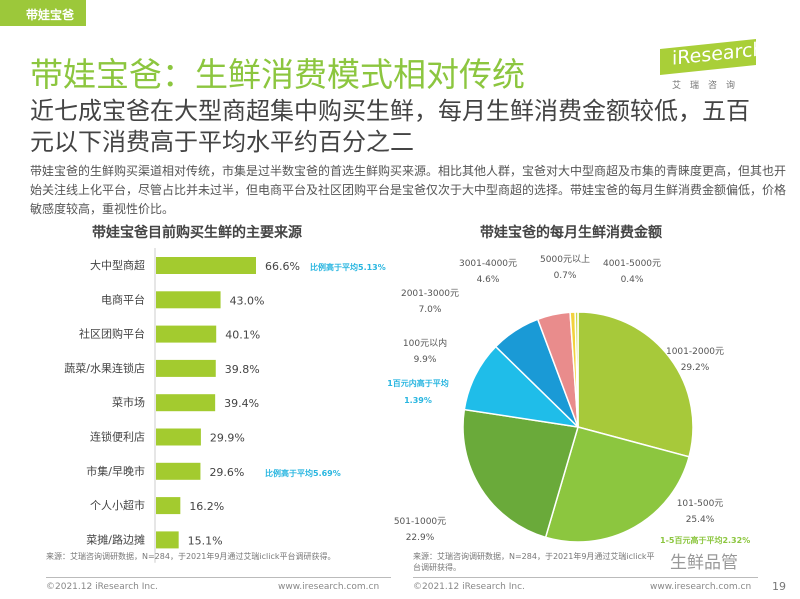  Describe the element at coordinates (117, 265) in the screenshot. I see `bar-category-label: 大中型商超` at that location.